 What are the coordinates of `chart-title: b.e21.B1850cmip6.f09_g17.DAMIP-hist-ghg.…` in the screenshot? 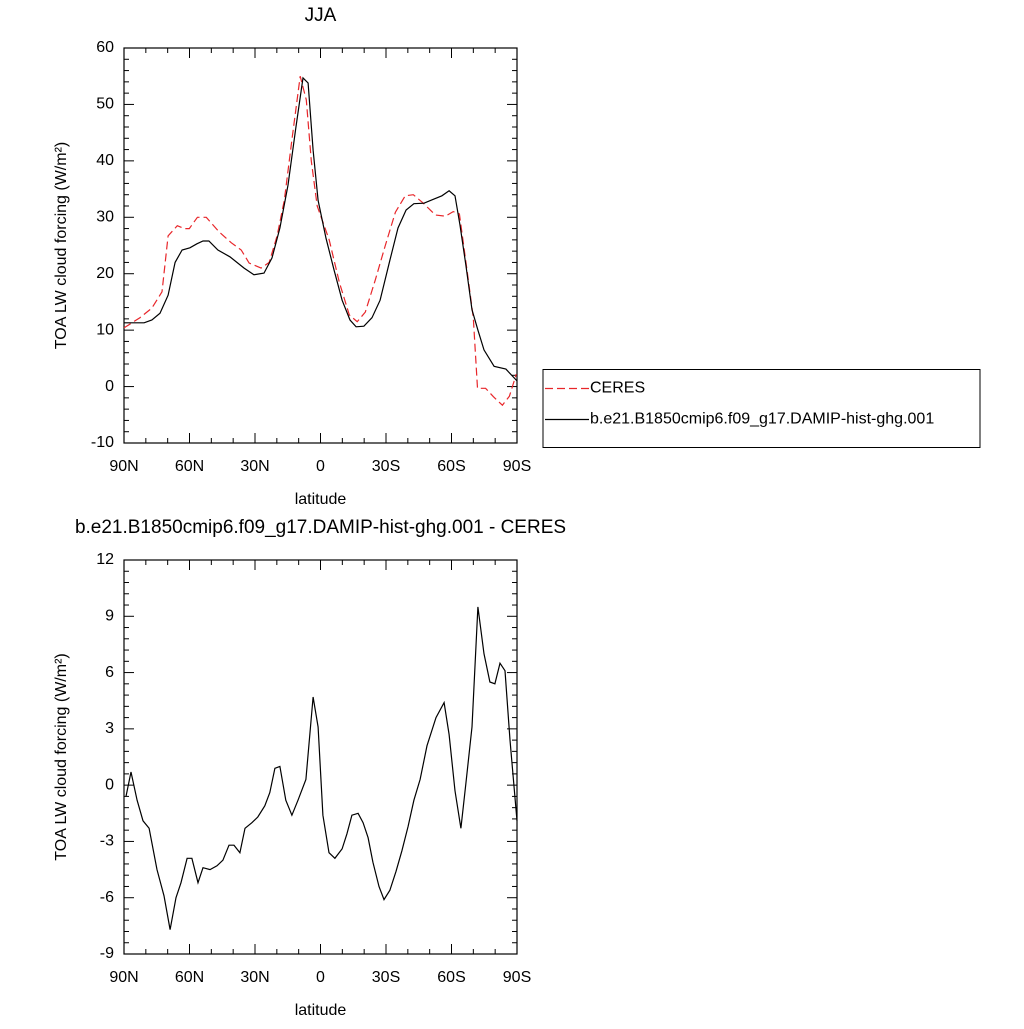 It's located at (320, 527).